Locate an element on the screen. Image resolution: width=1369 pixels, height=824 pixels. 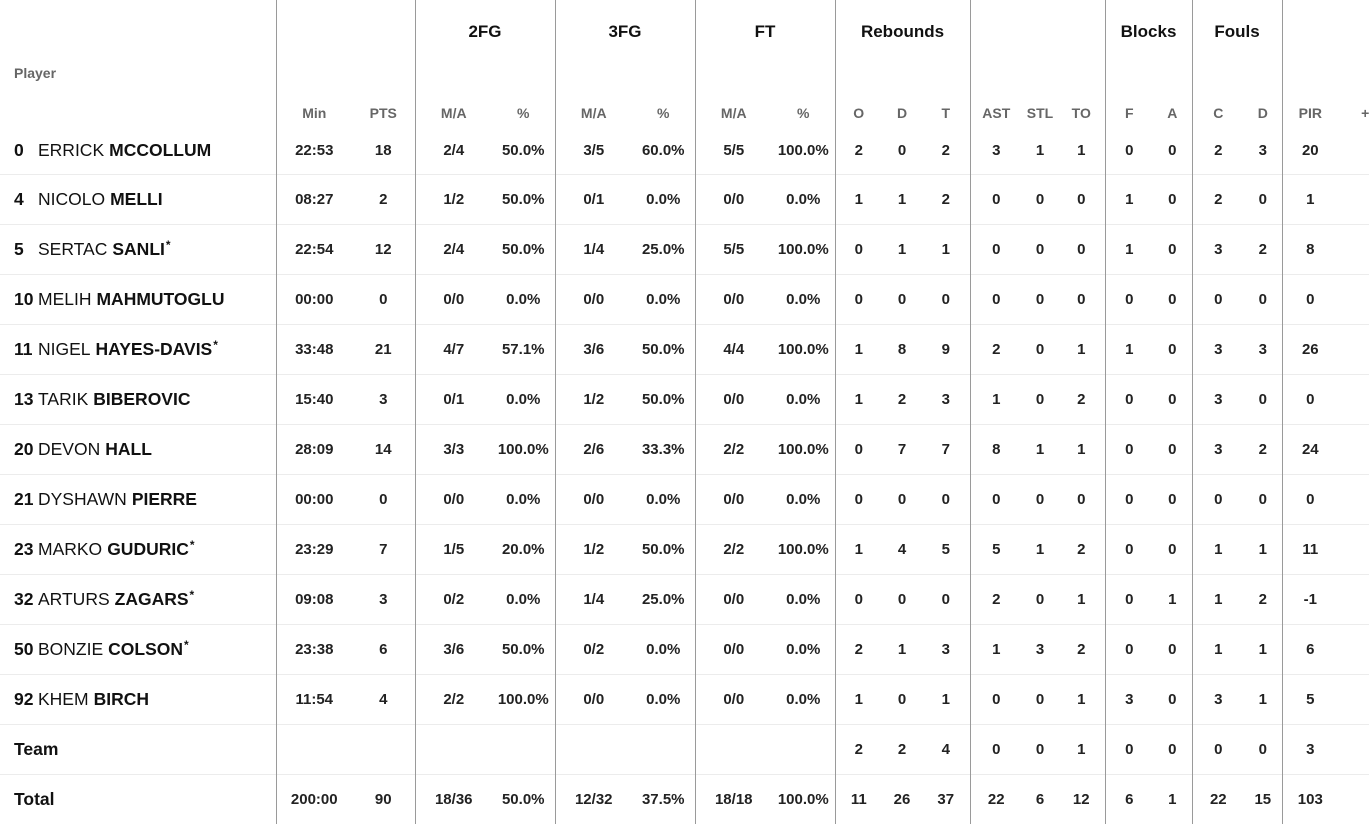
col-header-ast: AST is located at coordinates (996, 87).